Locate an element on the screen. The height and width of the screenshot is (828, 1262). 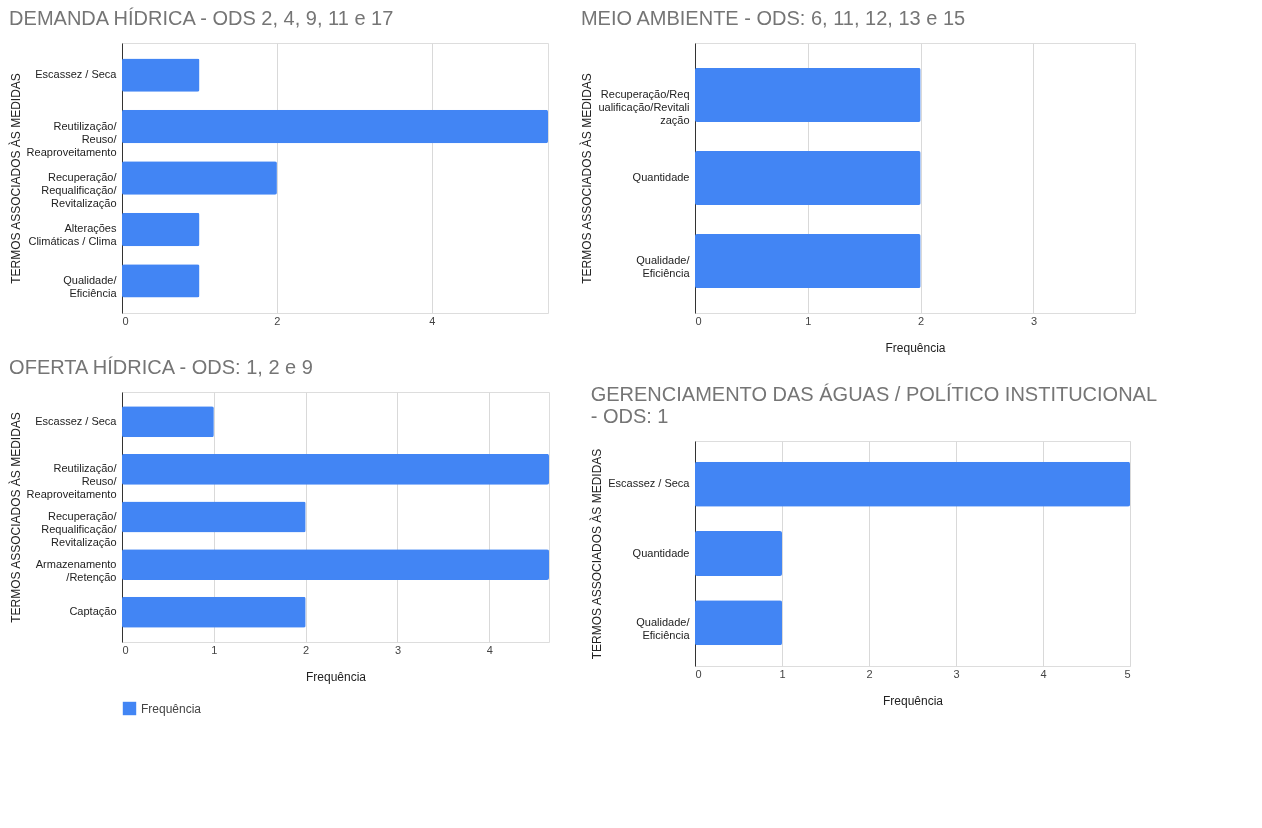
legend-label: Frequência is located at coordinates (171, 708).